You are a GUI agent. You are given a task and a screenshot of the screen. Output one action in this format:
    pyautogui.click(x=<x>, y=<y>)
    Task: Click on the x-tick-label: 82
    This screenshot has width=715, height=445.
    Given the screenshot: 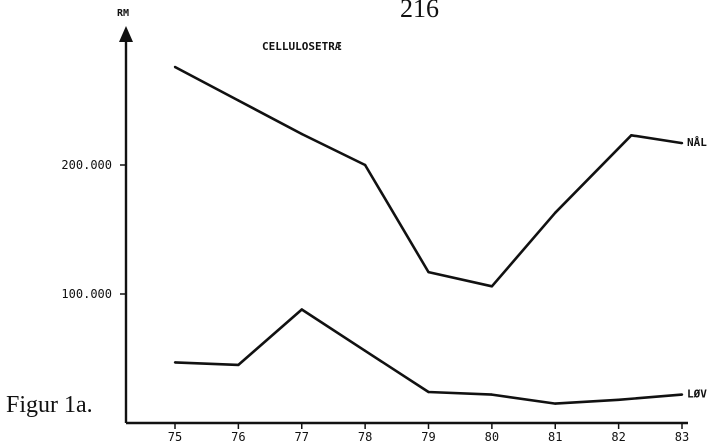 What is the action you would take?
    pyautogui.click(x=618, y=437)
    